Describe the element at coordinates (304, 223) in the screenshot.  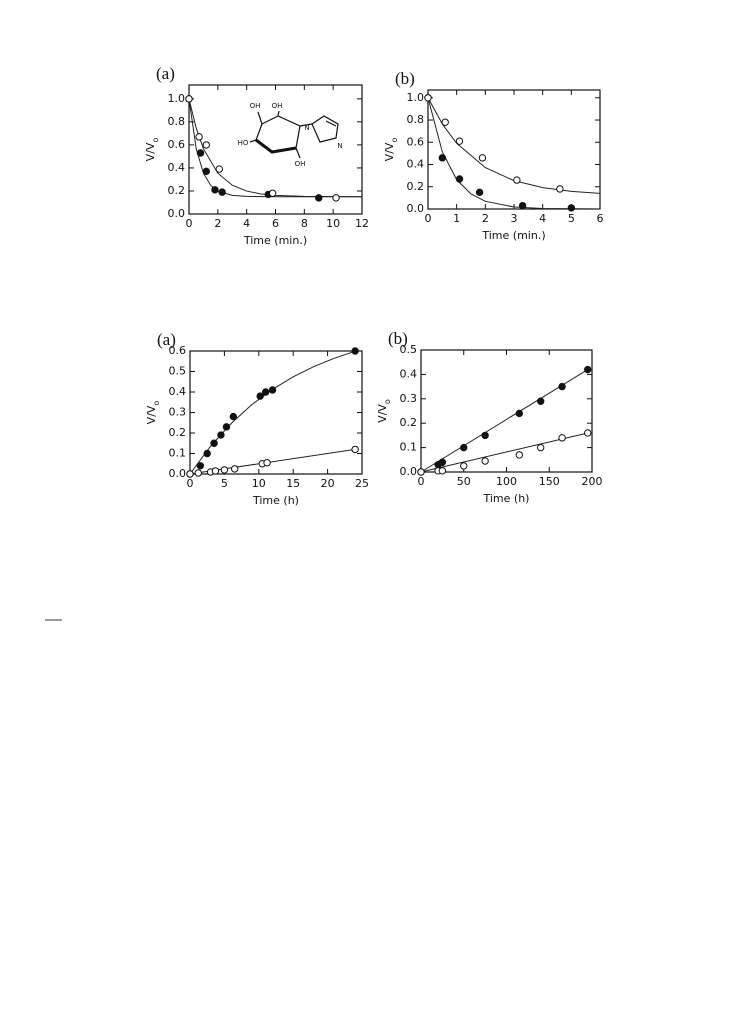
I see `x-tick-label: 8` at that location.